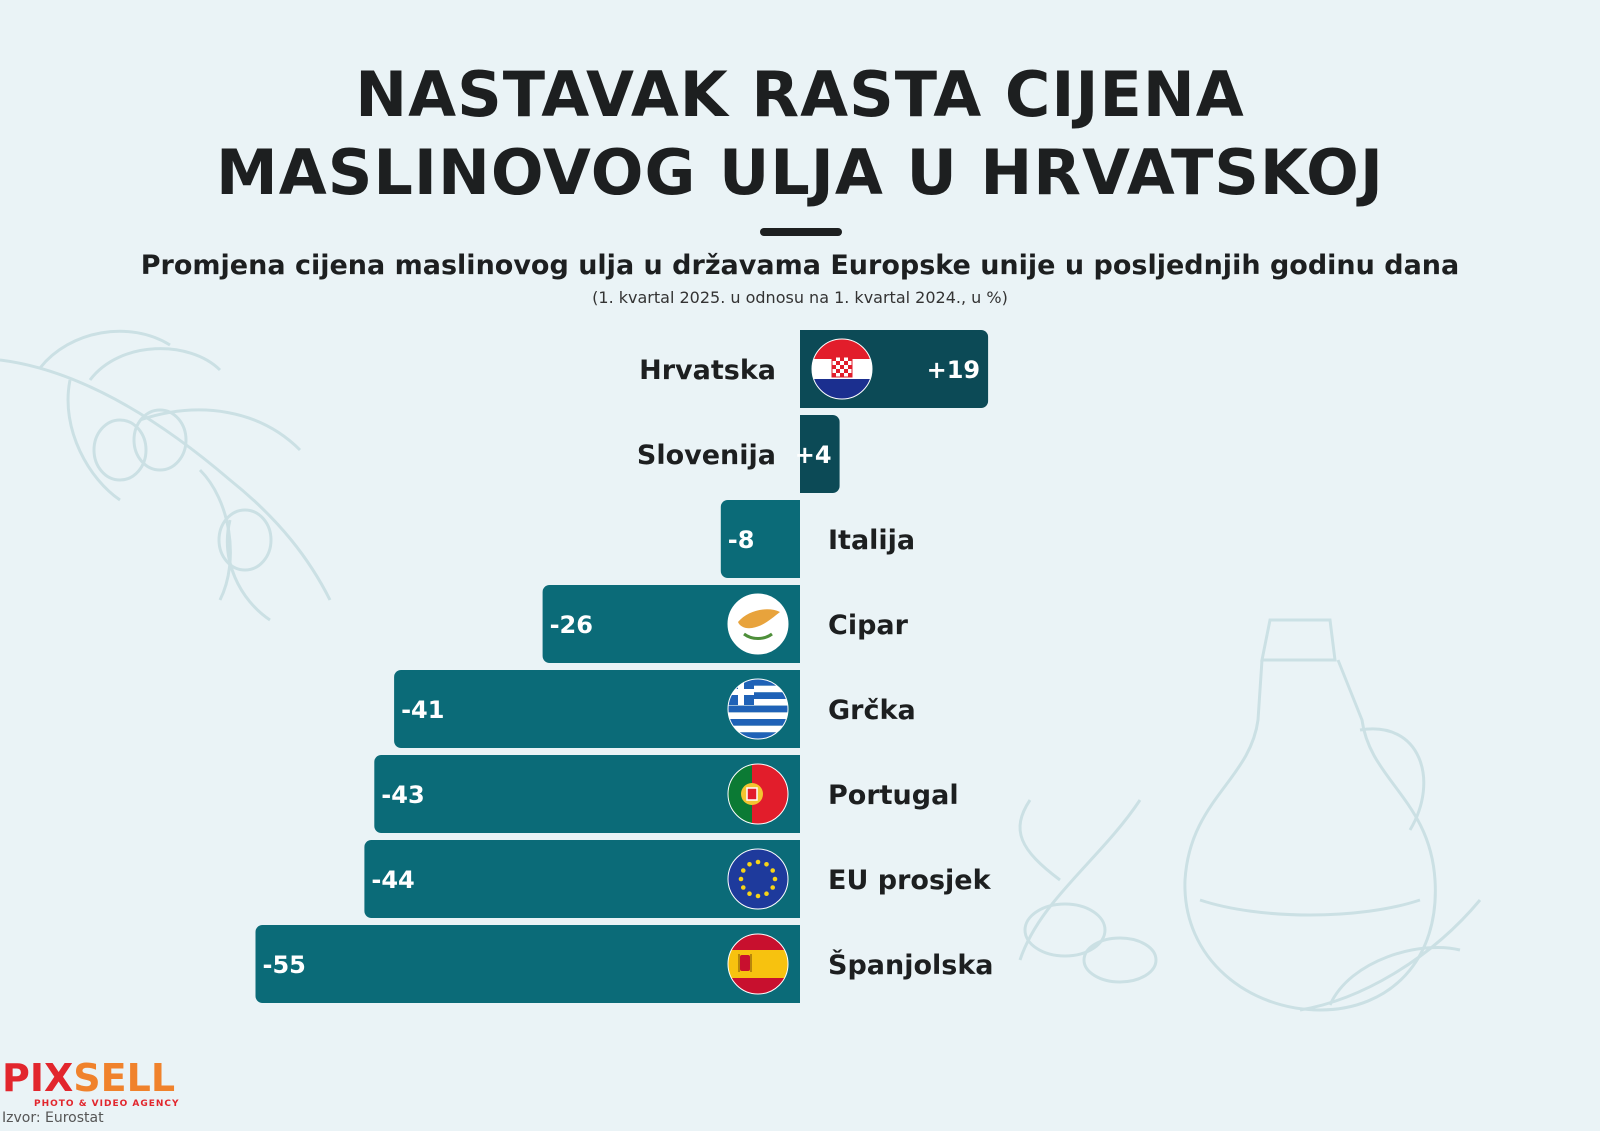 This screenshot has width=1600, height=1131. I want to click on bar-row: EU prosjek -44, so click(678, 879).